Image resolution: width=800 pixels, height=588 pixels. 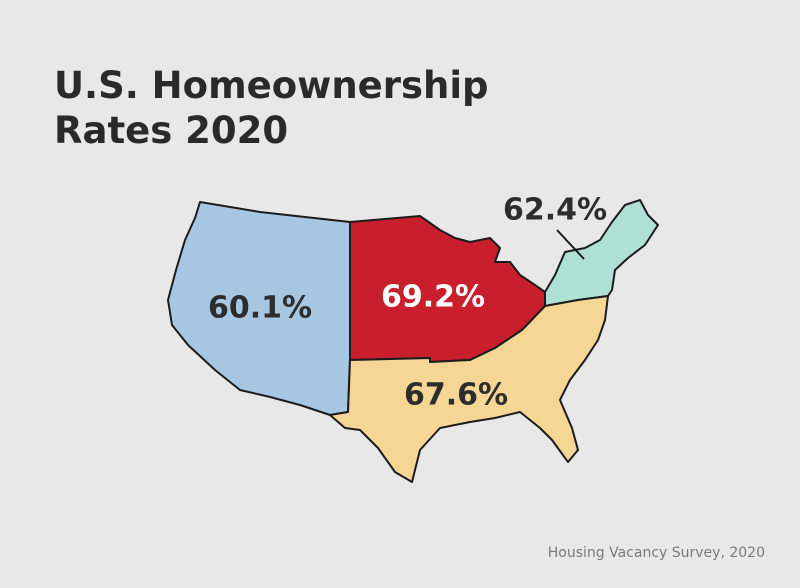 I want to click on region-label: 69.2%, so click(x=433, y=297).